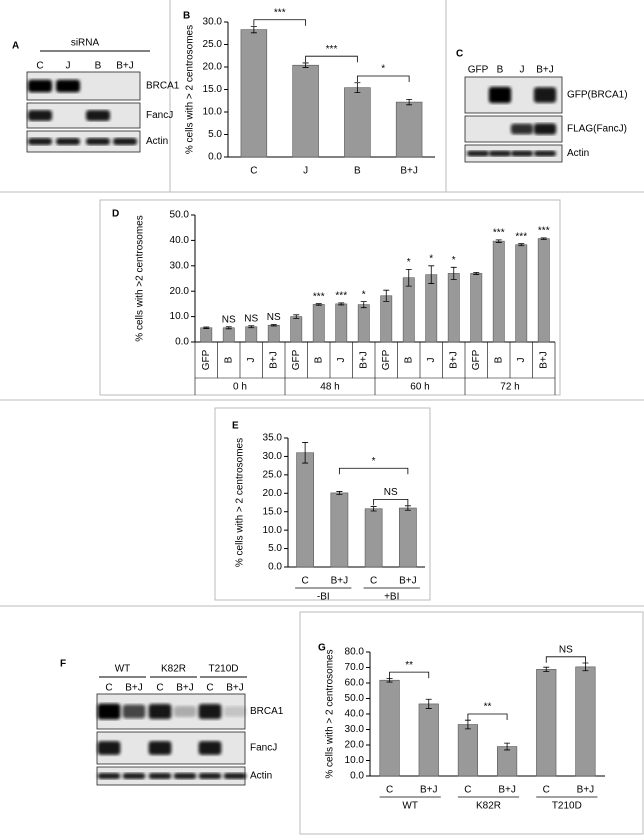 The height and width of the screenshot is (835, 644). I want to click on panel-label: D, so click(115, 214).